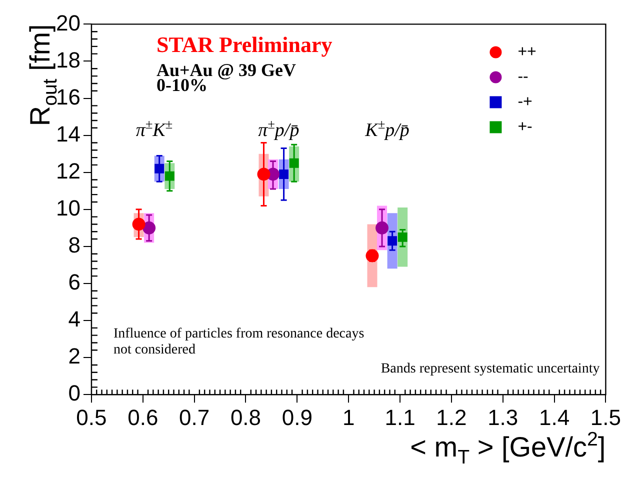 The image size is (632, 483). What do you see at coordinates (451, 417) in the screenshot?
I see `x-tick-label: 1.2` at bounding box center [451, 417].